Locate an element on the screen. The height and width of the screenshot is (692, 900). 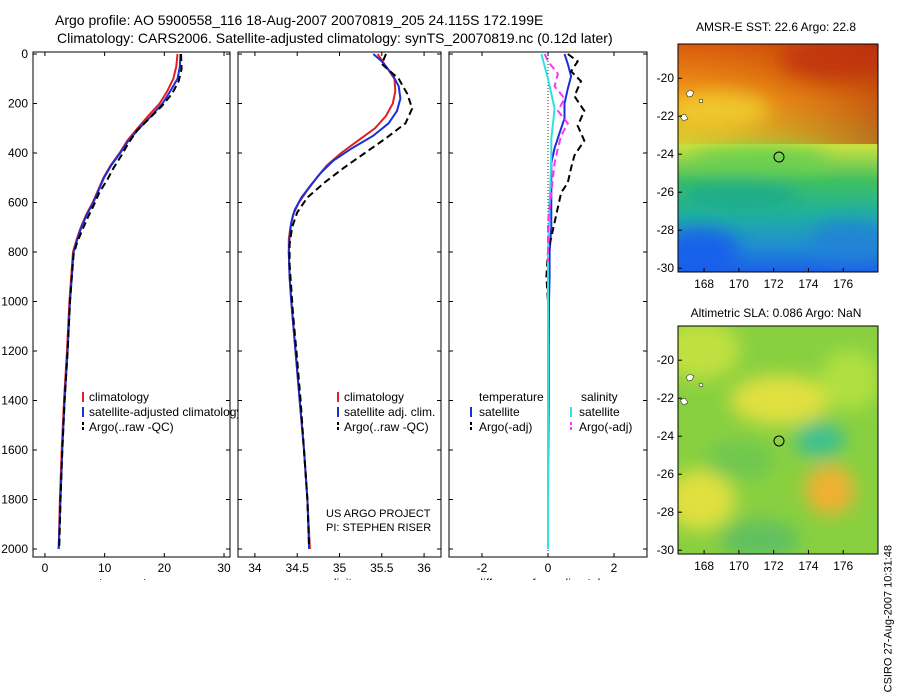
series-line-satellite-adjusted-climatology is located at coordinates (119, 301).